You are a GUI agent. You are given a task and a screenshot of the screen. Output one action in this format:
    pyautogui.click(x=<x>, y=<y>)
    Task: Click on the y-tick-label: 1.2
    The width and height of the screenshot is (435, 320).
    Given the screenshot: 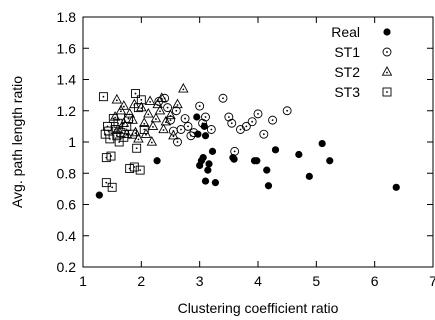 What is the action you would take?
    pyautogui.click(x=67, y=111)
    